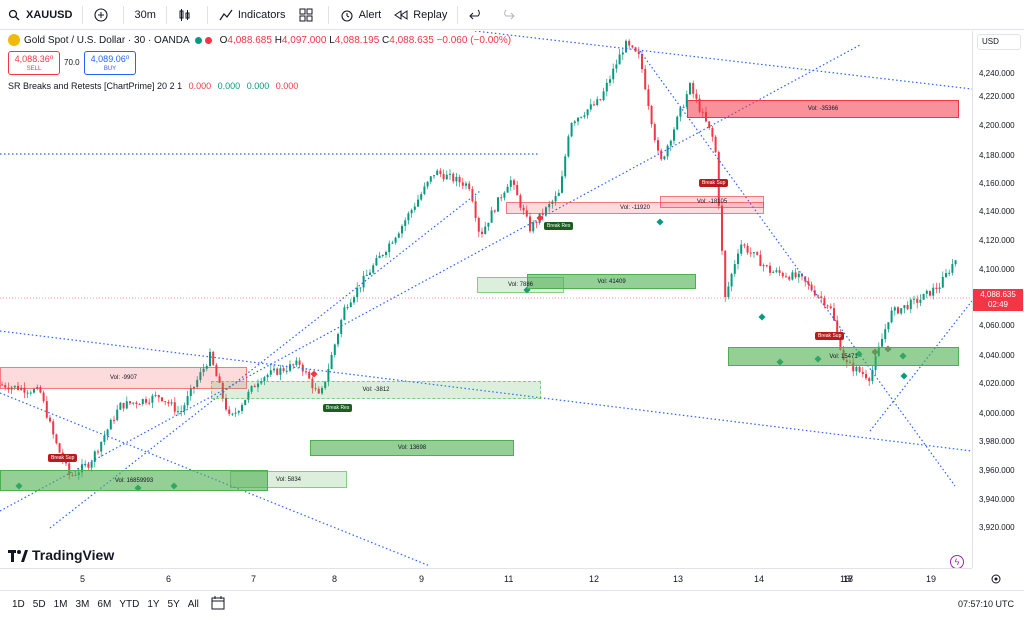 The width and height of the screenshot is (1024, 617). What do you see at coordinates (123, 378) in the screenshot?
I see `supply-zone: Vol: -9907` at bounding box center [123, 378].